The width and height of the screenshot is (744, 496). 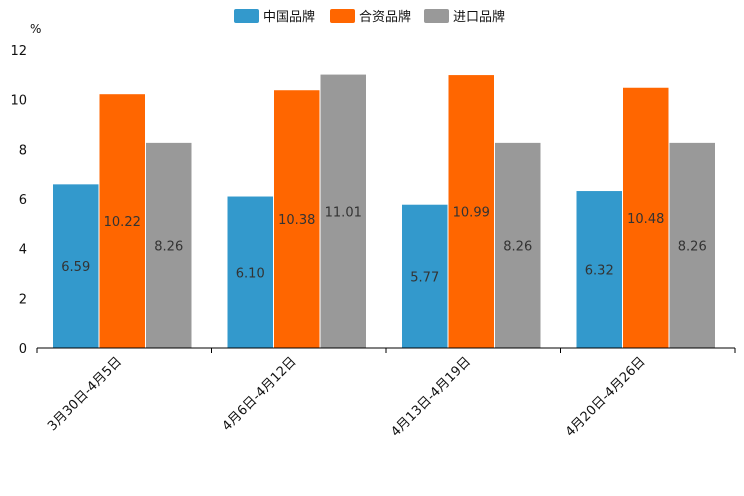 I want to click on x-tick-label: 4月20日-4月26日, so click(x=606, y=397).